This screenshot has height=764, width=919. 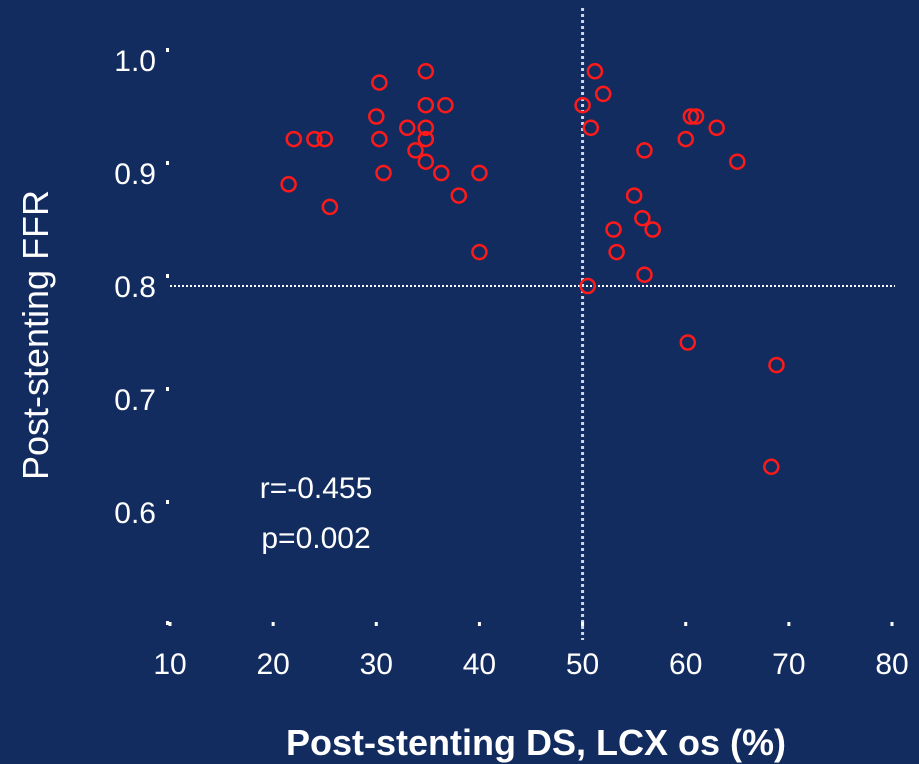 What do you see at coordinates (479, 664) in the screenshot?
I see `x-tick-label: 40` at bounding box center [479, 664].